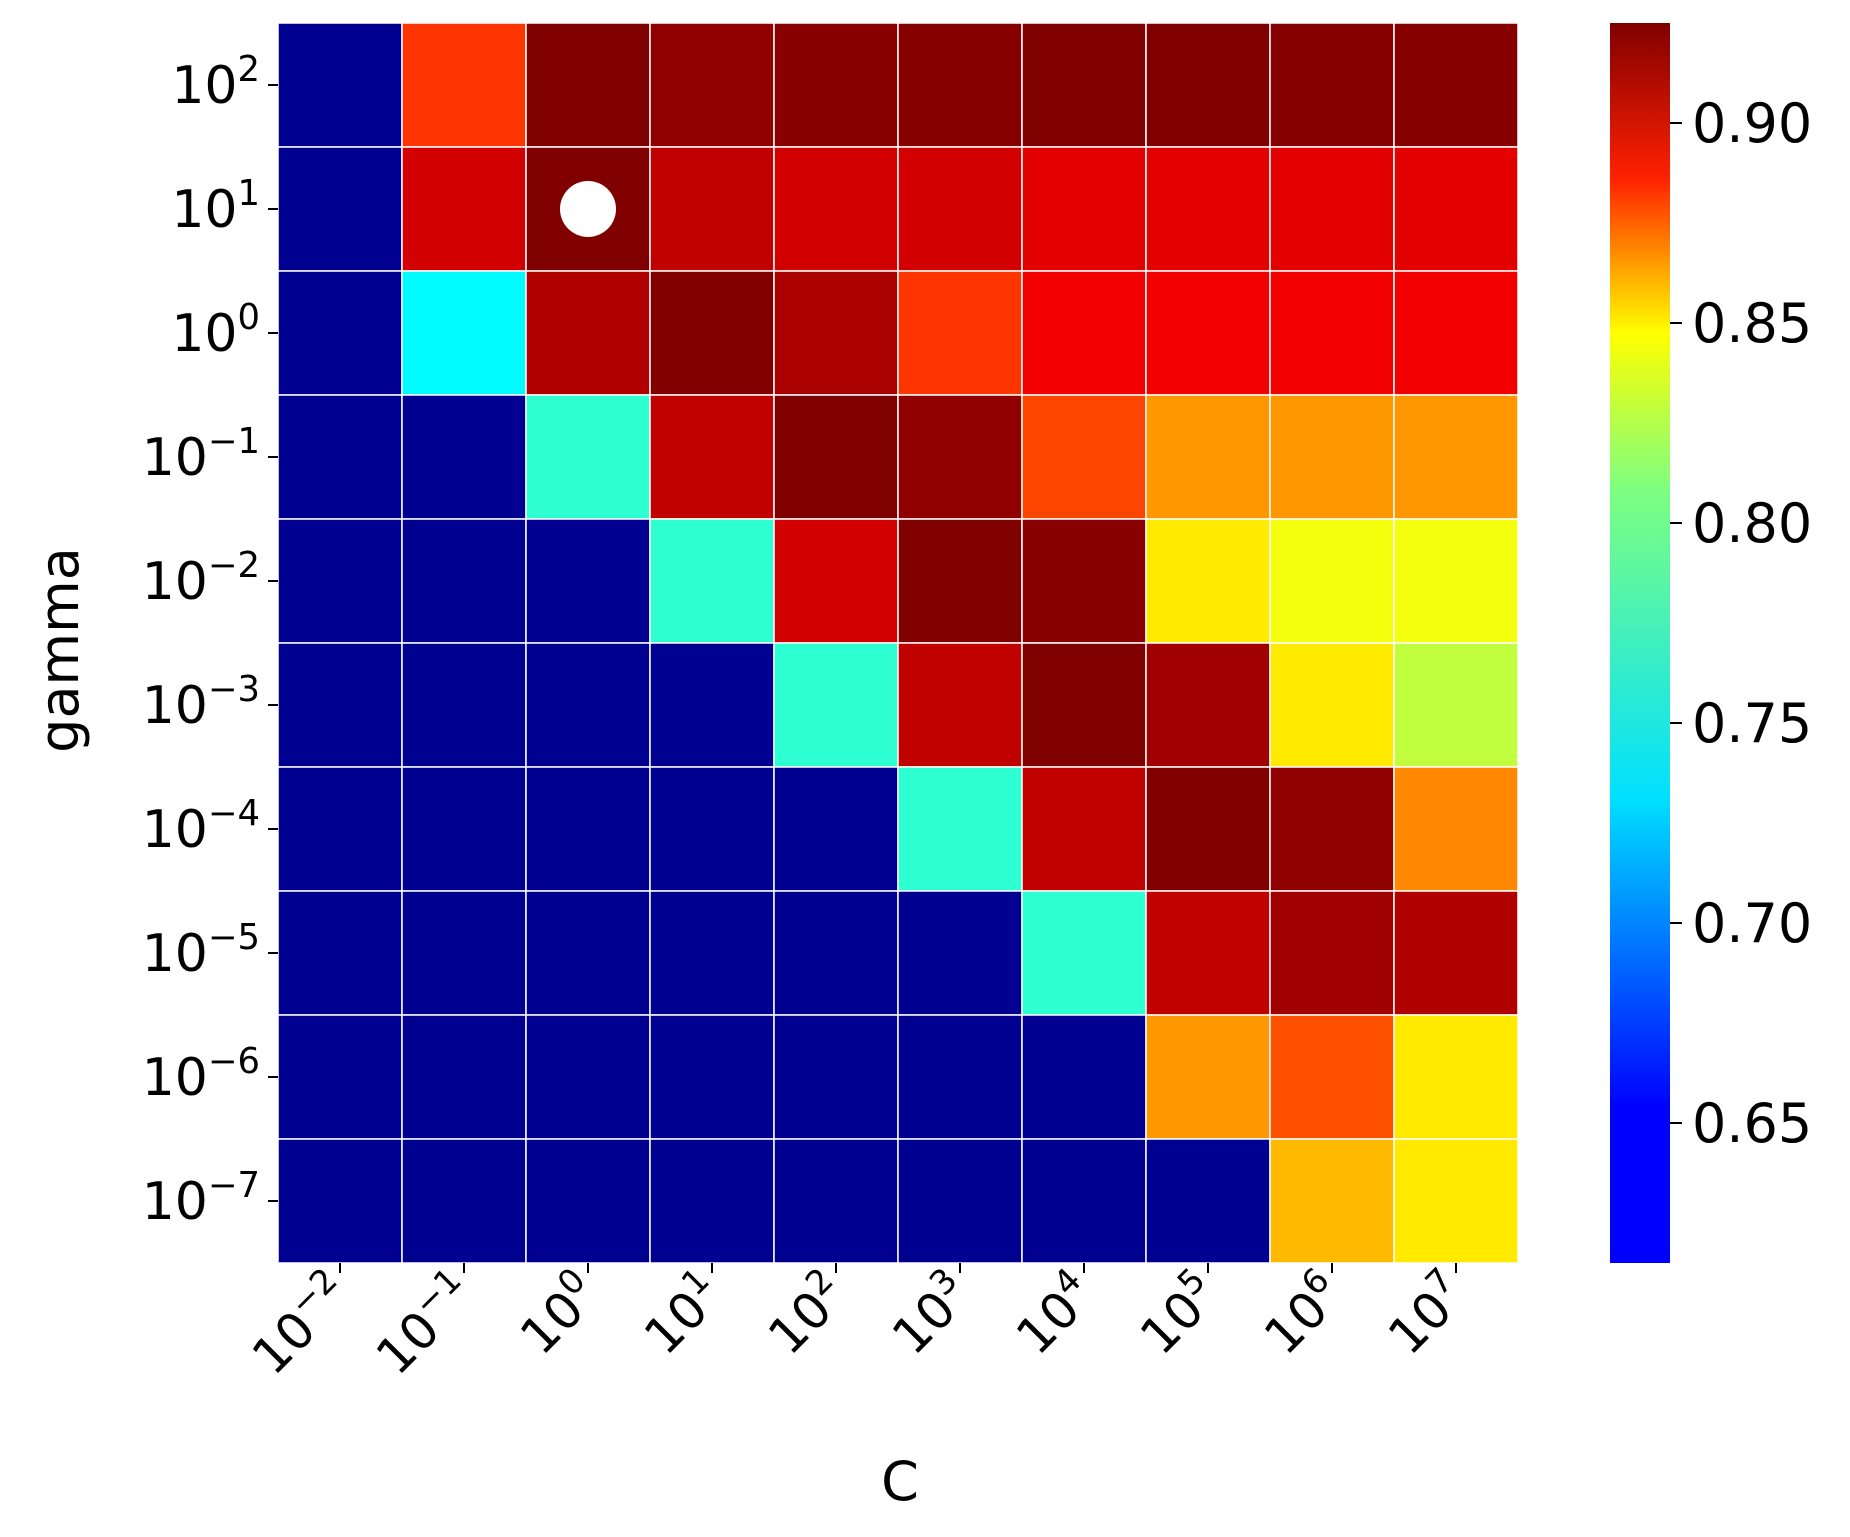 This screenshot has height=1537, width=1850. Describe the element at coordinates (201, 578) in the screenshot. I see `y-tick-label: 10⁻²` at that location.